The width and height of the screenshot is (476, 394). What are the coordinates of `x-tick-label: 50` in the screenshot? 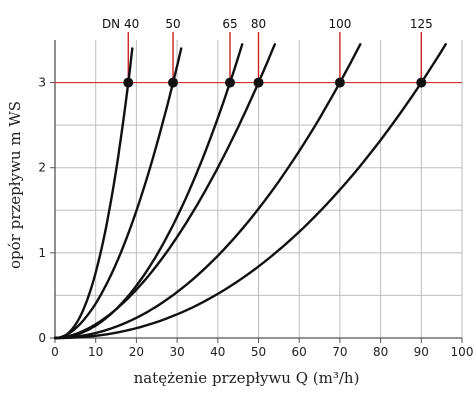 It's located at (258, 352).